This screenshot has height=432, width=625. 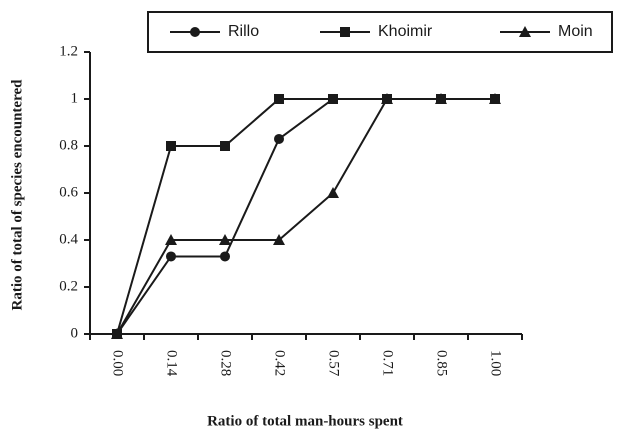 What do you see at coordinates (118, 363) in the screenshot?
I see `x-tick-label: 0.00` at bounding box center [118, 363].